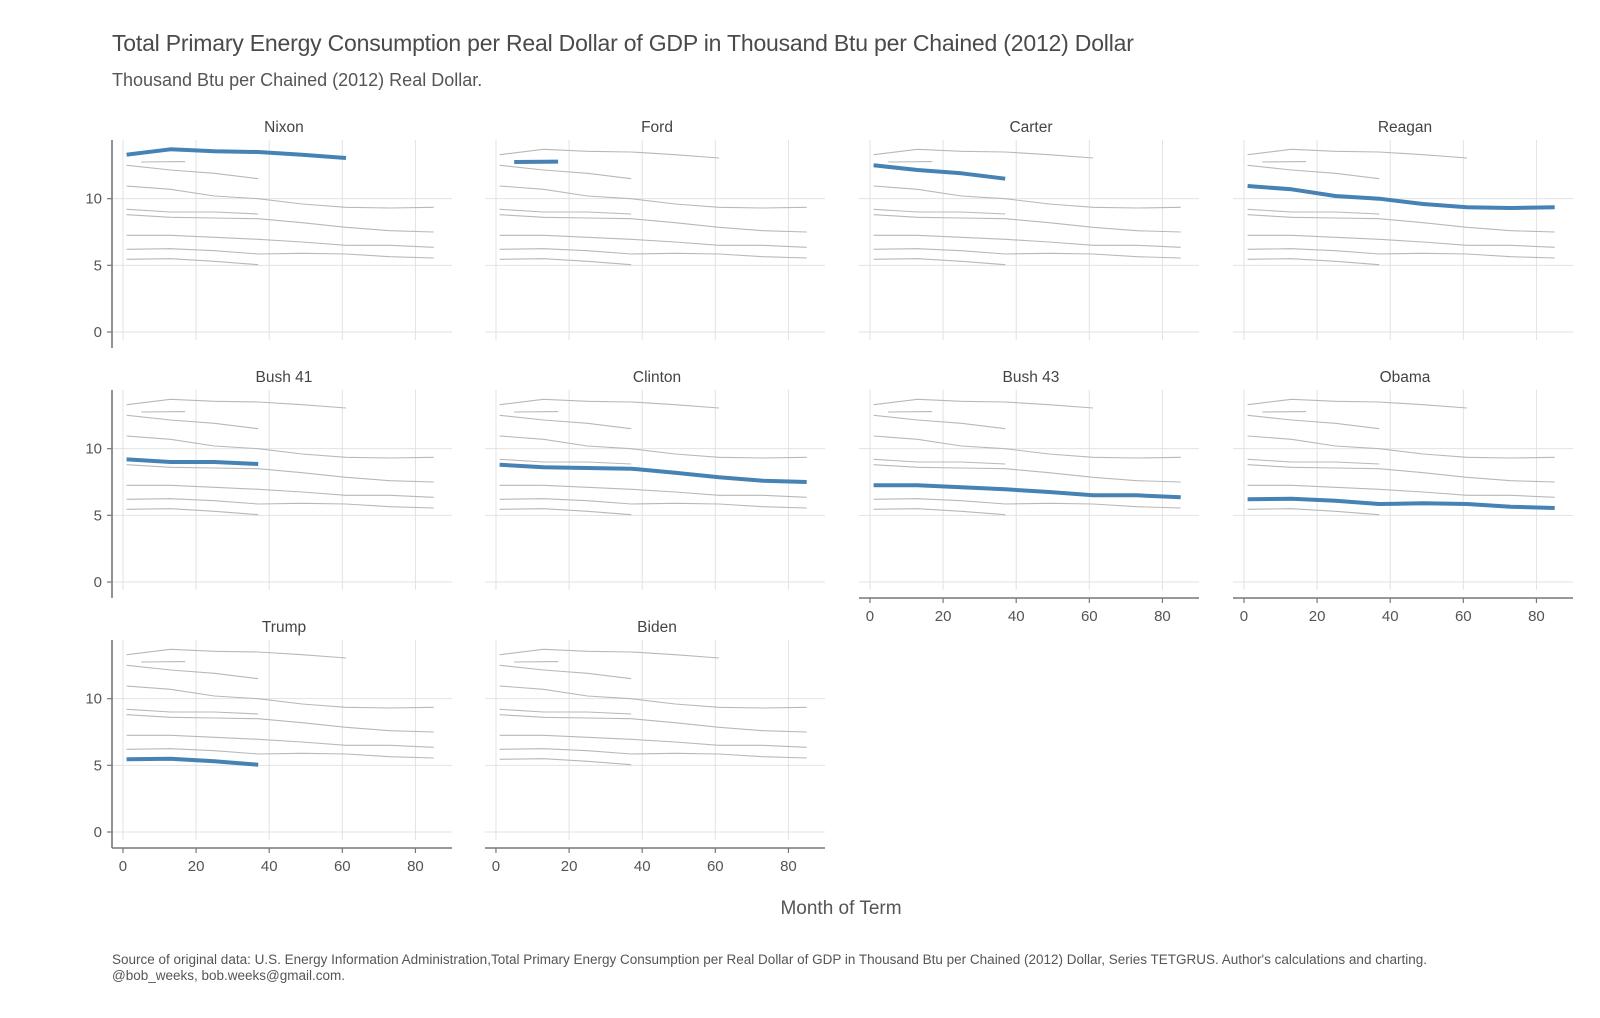 This screenshot has width=1600, height=1018. I want to click on panel-biden: Biden 0 20 40 60 80, so click(655, 747).